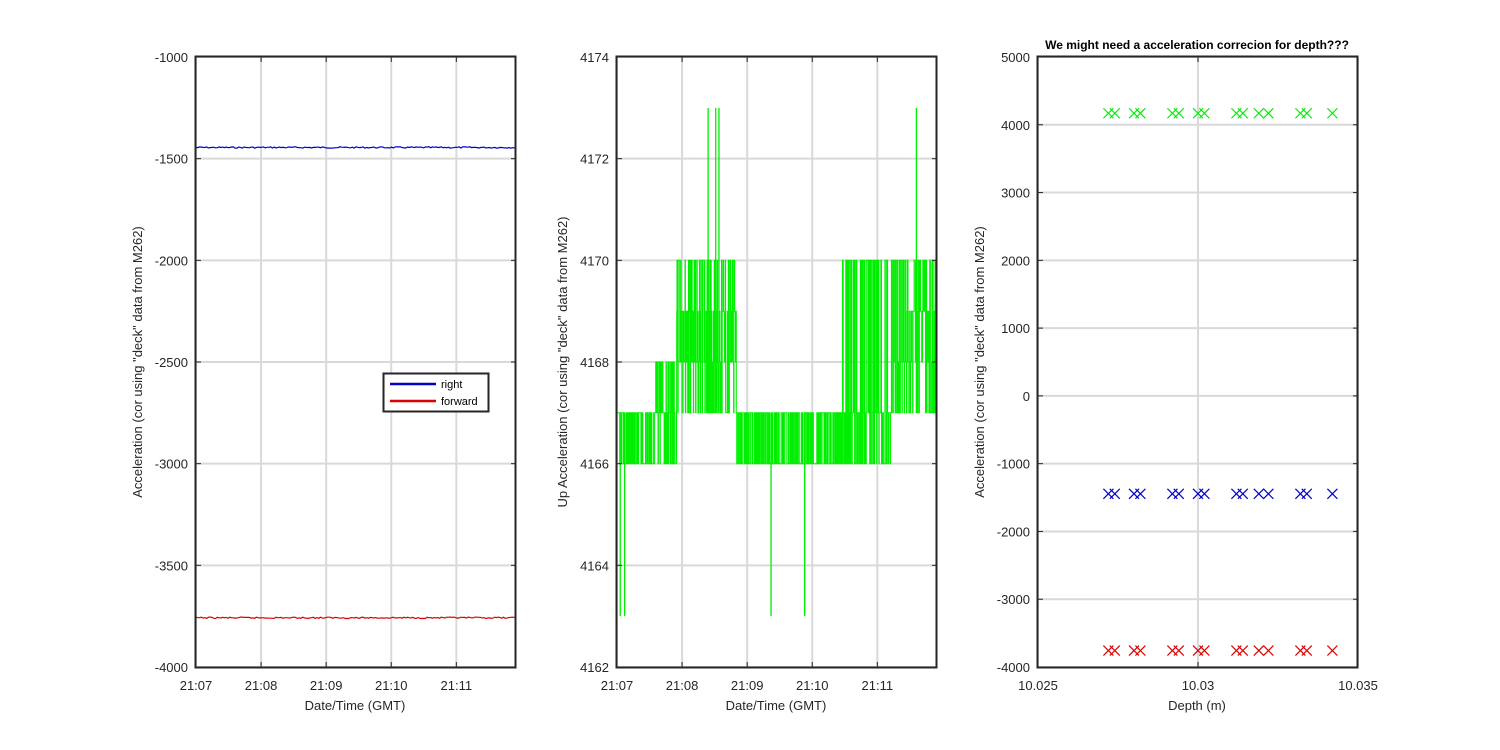  What do you see at coordinates (356, 147) in the screenshot?
I see `series-line-right` at bounding box center [356, 147].